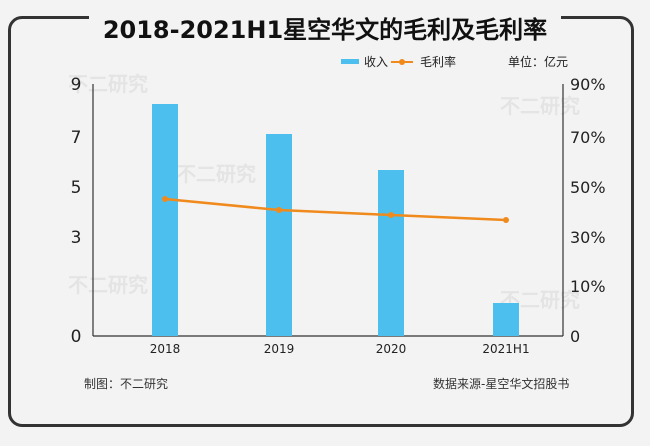 This screenshot has width=650, height=446. I want to click on left-tick-label: 9, so click(76, 85).